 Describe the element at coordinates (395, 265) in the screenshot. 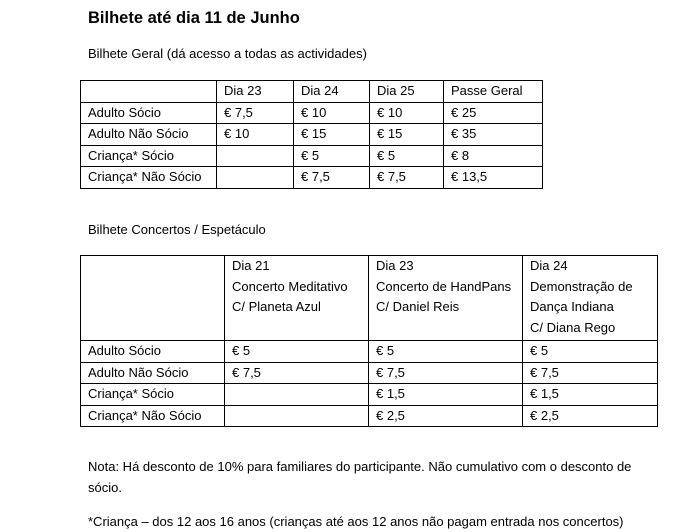

I see `header-line: Dia 23` at that location.